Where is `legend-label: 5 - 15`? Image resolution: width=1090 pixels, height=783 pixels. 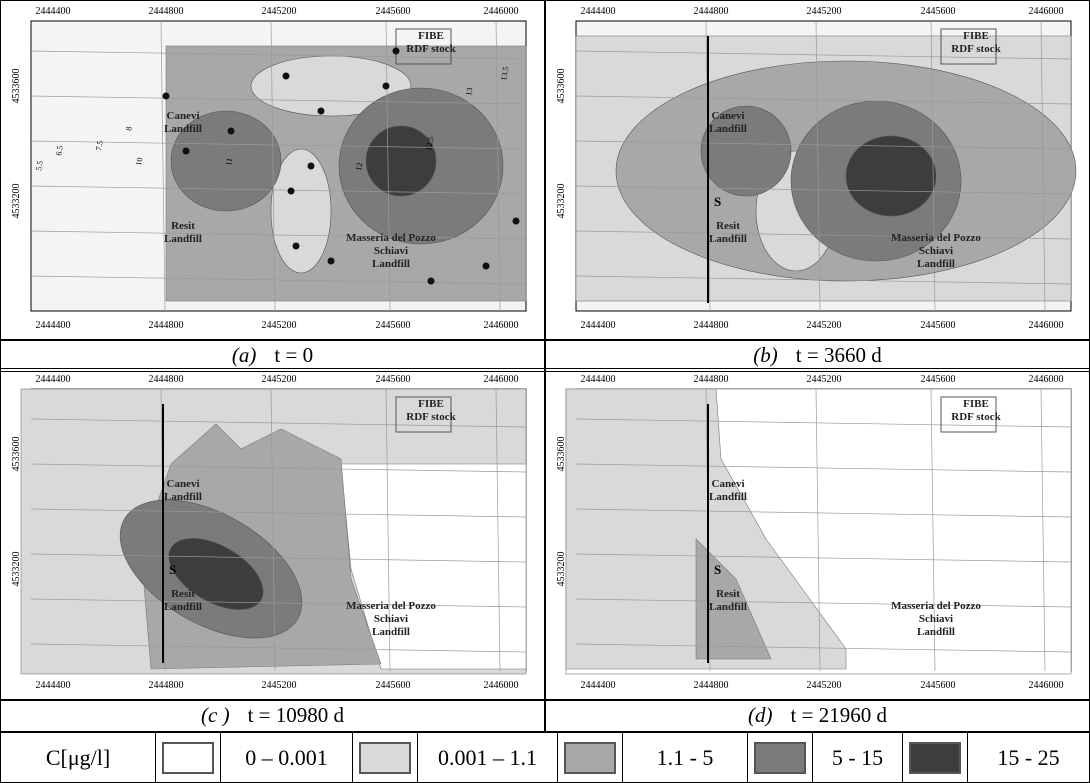
legend-label: 5 - 15 is located at coordinates (858, 757).